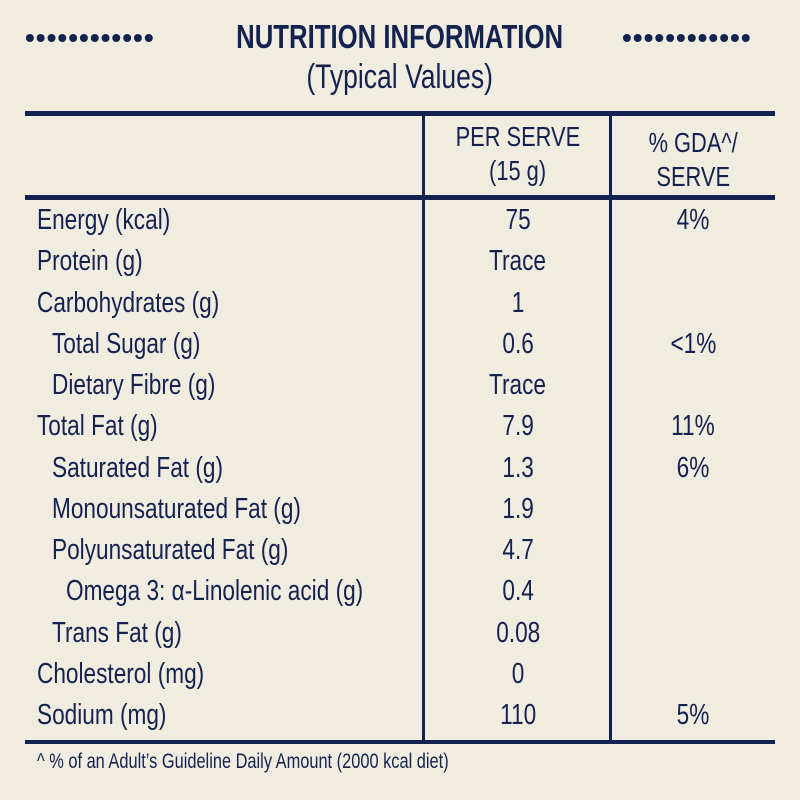  I want to click on nutrient-label: Monounsaturated Fat (g), so click(176, 508).